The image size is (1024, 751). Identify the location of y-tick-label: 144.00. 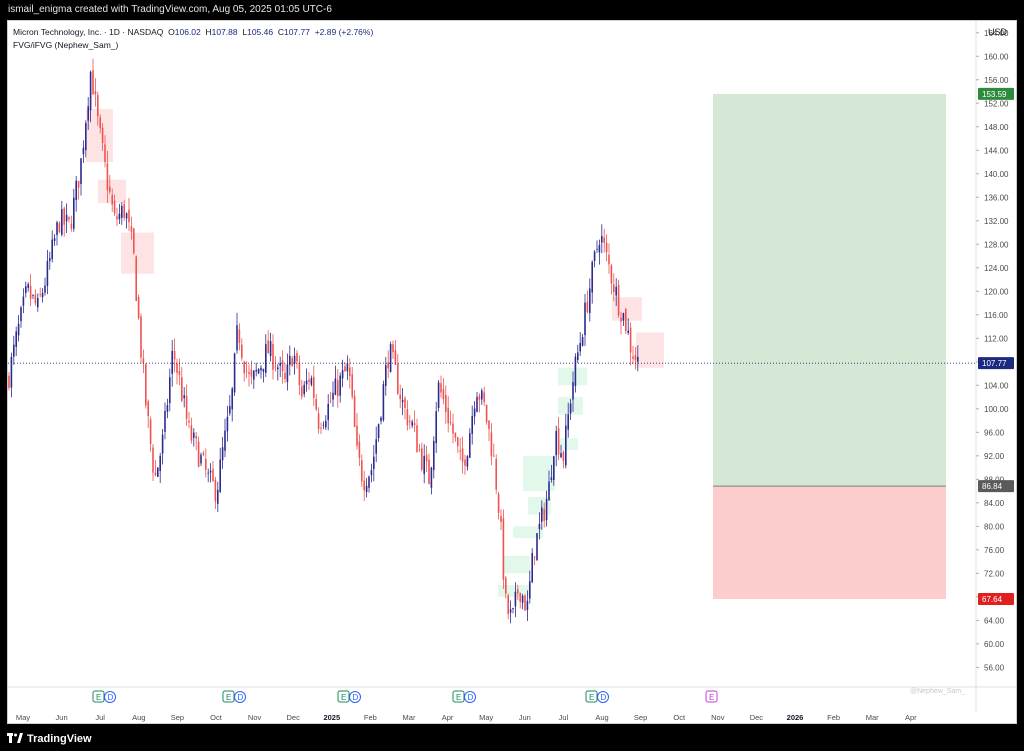
(996, 150).